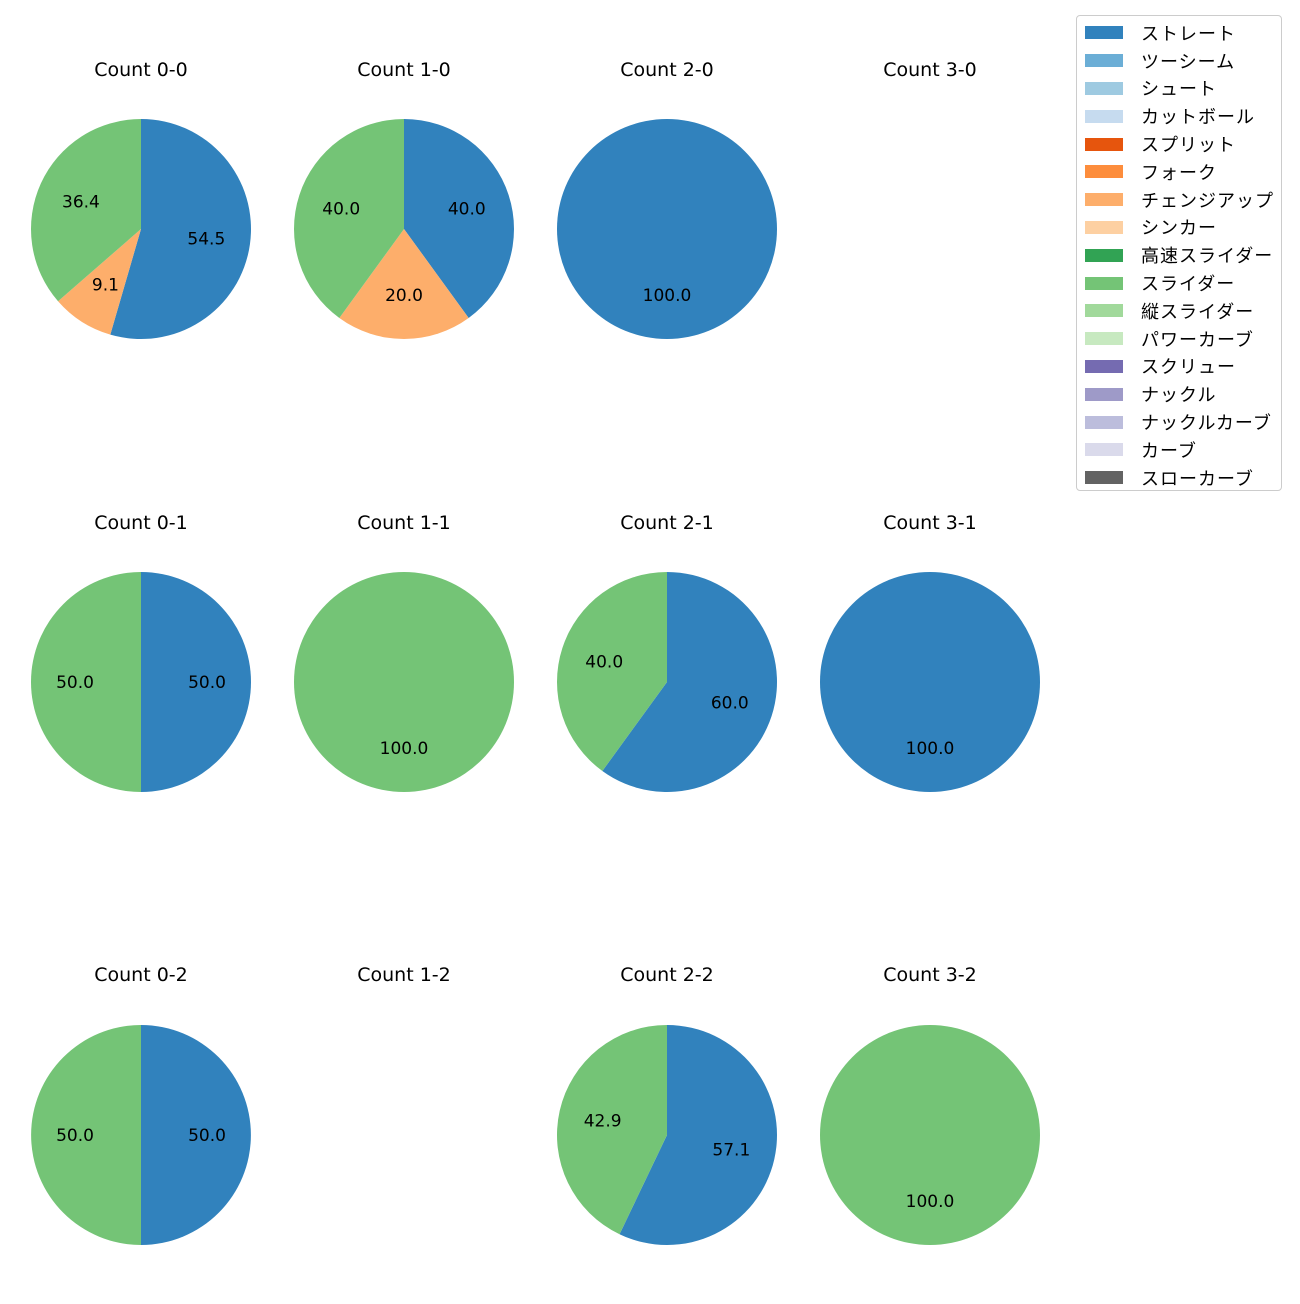 The height and width of the screenshot is (1304, 1300). What do you see at coordinates (81, 203) in the screenshot?
I see `slice-label: 36.4` at bounding box center [81, 203].